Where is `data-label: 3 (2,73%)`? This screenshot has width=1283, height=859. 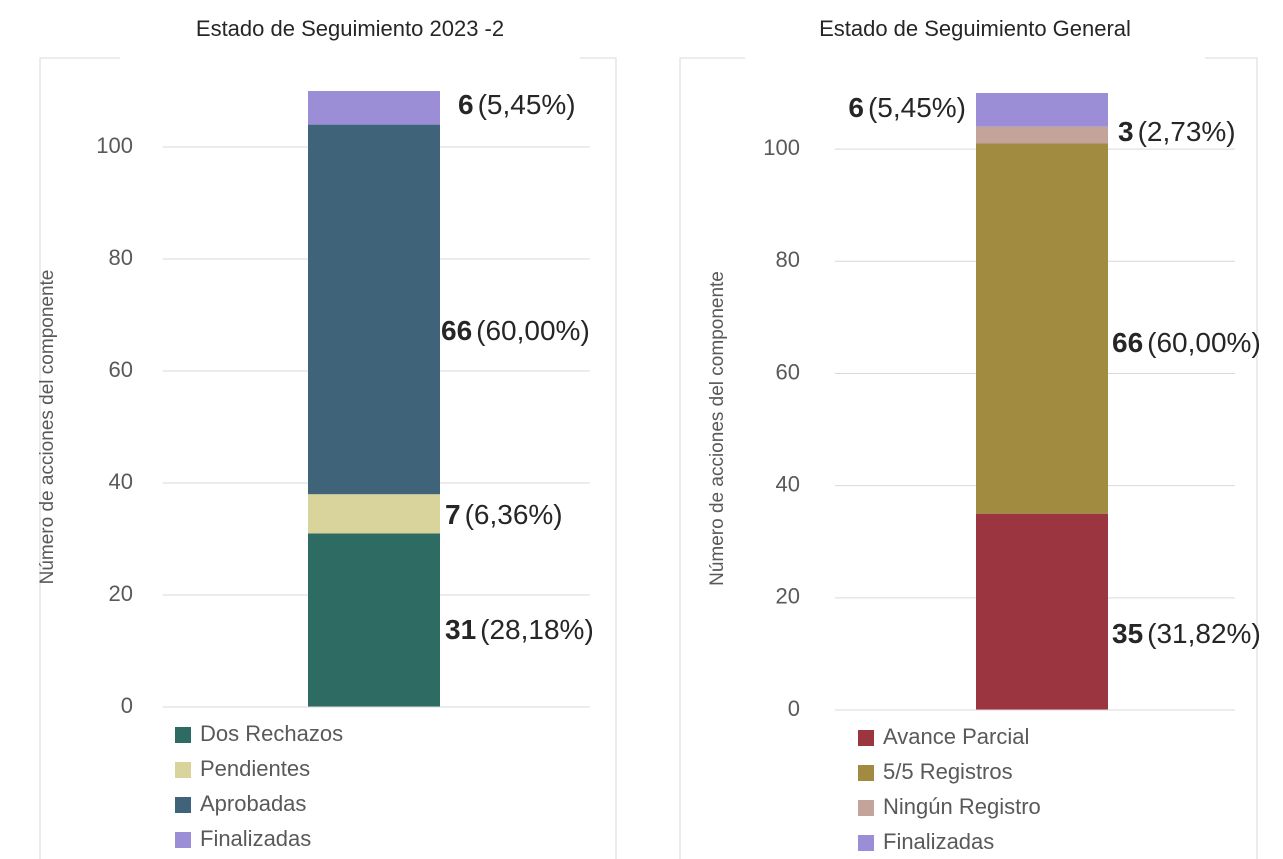 data-label: 3 (2,73%) is located at coordinates (1177, 131).